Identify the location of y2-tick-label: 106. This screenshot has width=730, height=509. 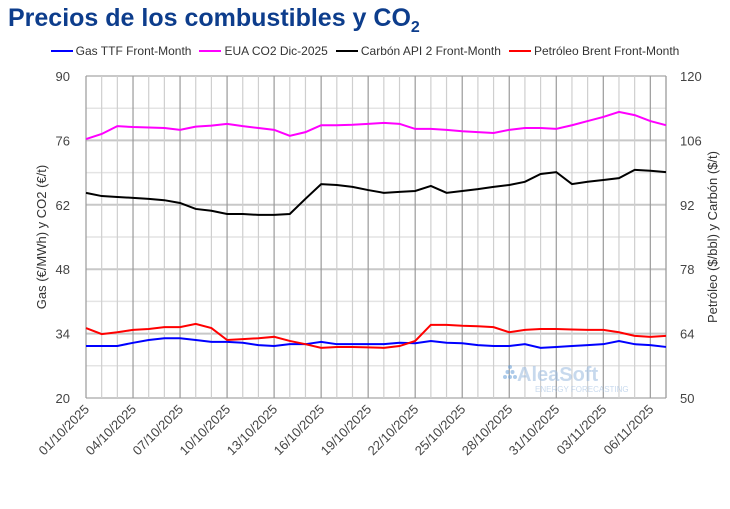
(691, 140).